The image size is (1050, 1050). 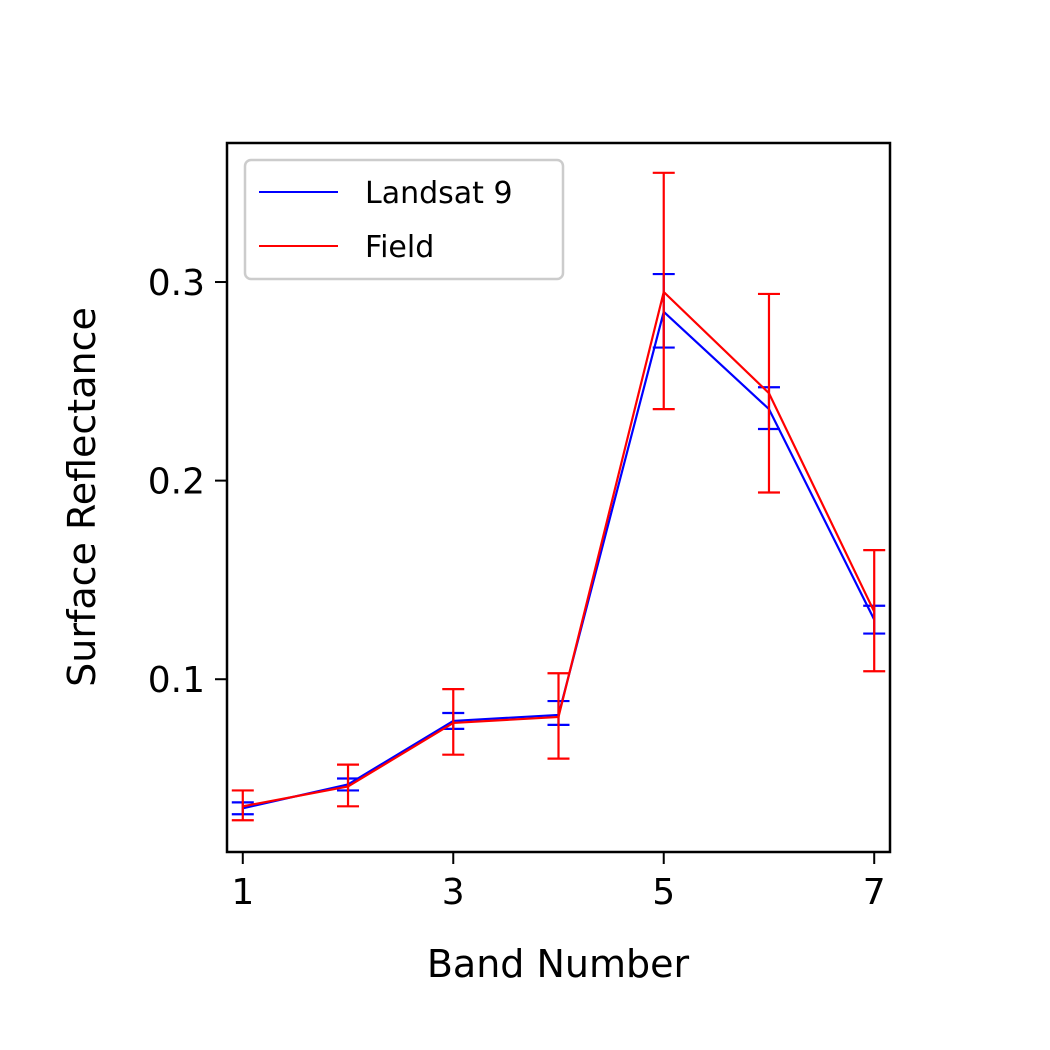 I want to click on legend-label-field: Field, so click(x=399, y=247).